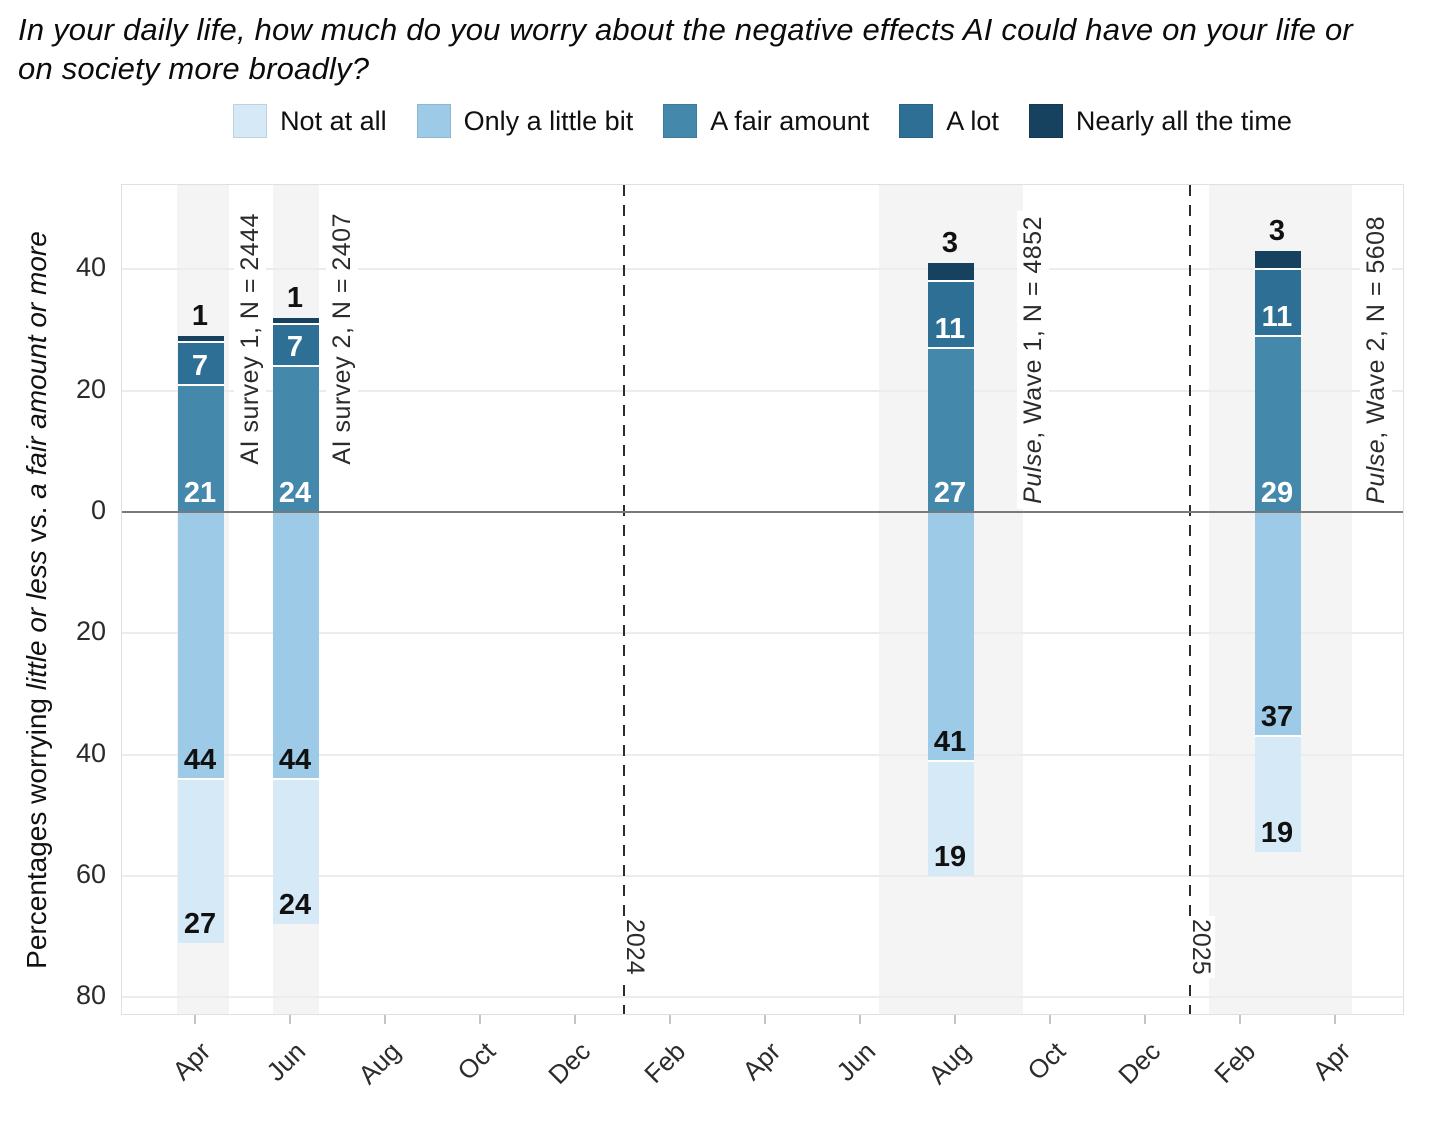  I want to click on year-label: 2024, so click(635, 947).